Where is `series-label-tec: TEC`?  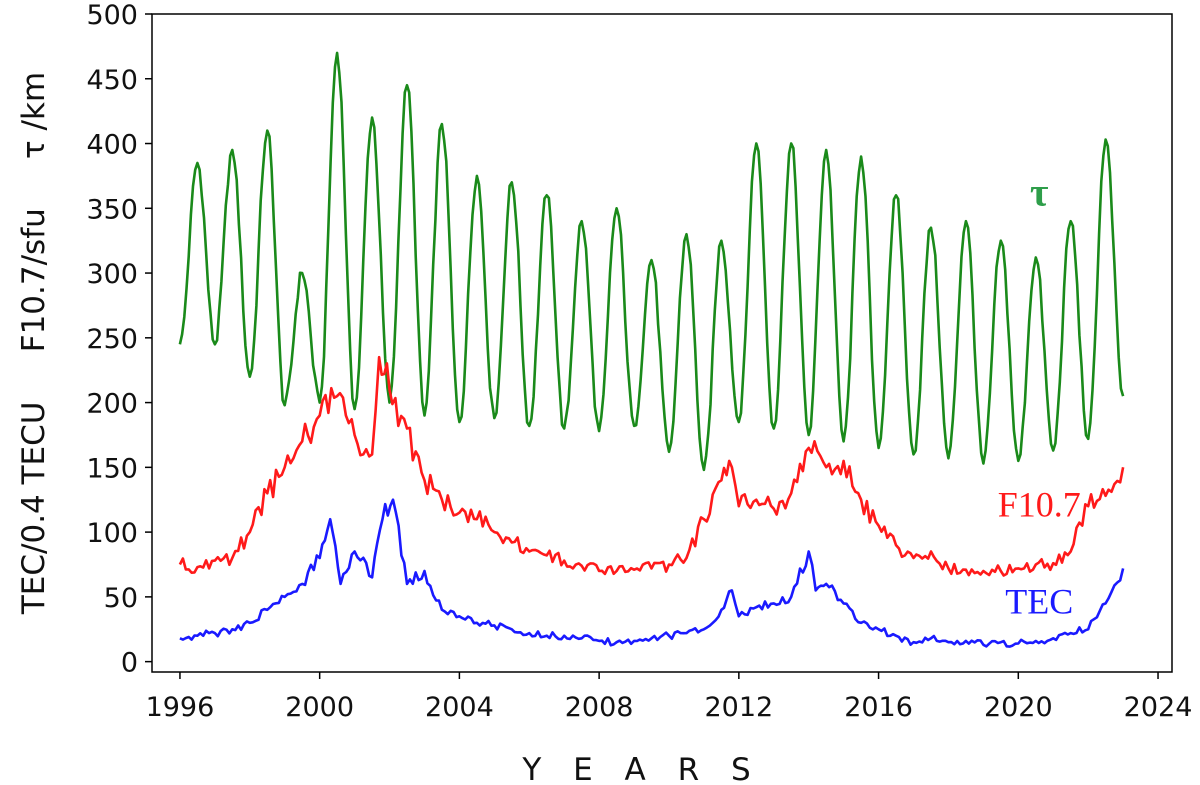
series-label-tec: TEC is located at coordinates (1039, 602).